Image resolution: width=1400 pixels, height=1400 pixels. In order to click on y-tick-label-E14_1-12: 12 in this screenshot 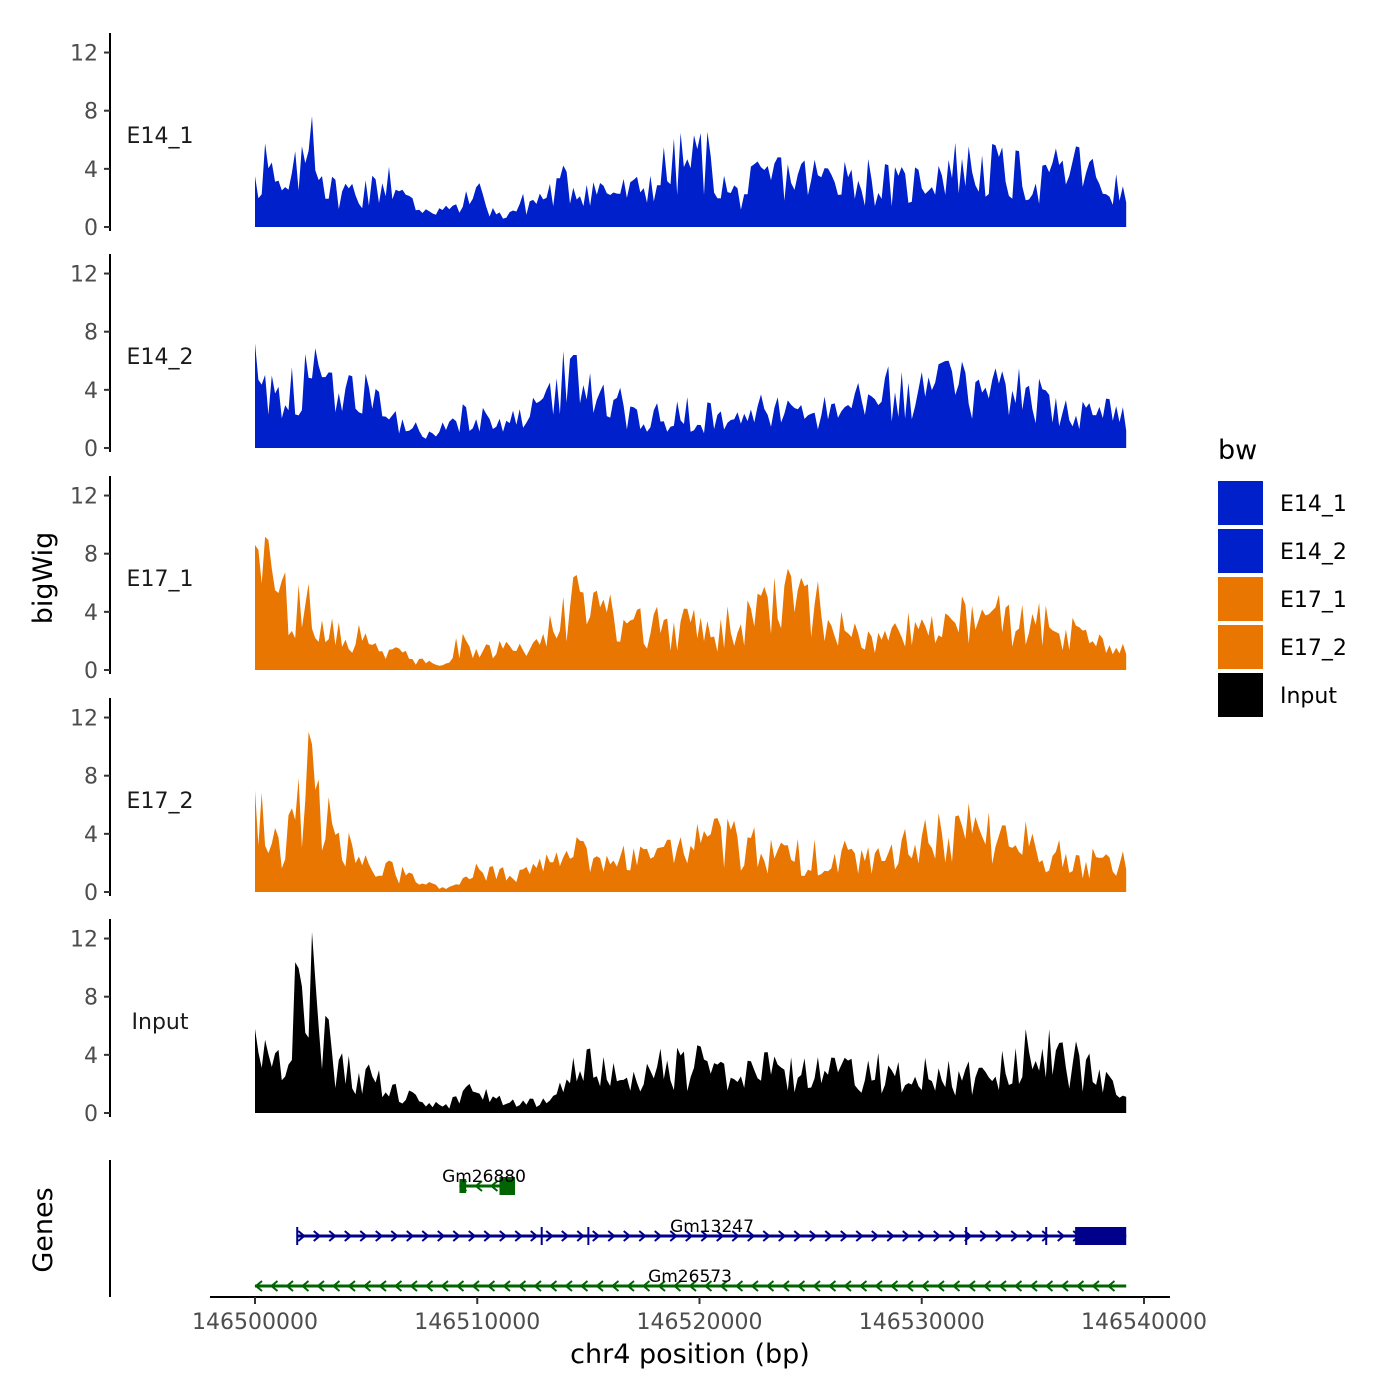, I will do `click(84, 54)`.